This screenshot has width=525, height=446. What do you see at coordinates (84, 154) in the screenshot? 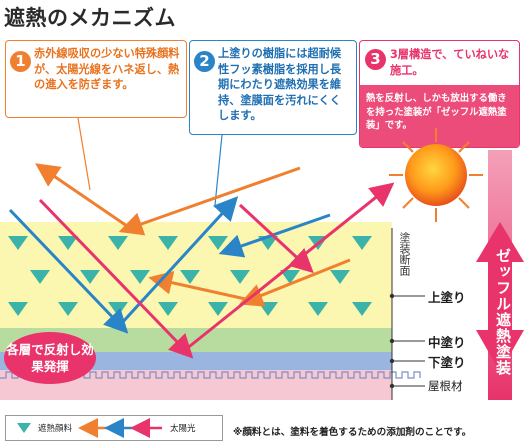
I see `callout-1-pointer` at bounding box center [84, 154].